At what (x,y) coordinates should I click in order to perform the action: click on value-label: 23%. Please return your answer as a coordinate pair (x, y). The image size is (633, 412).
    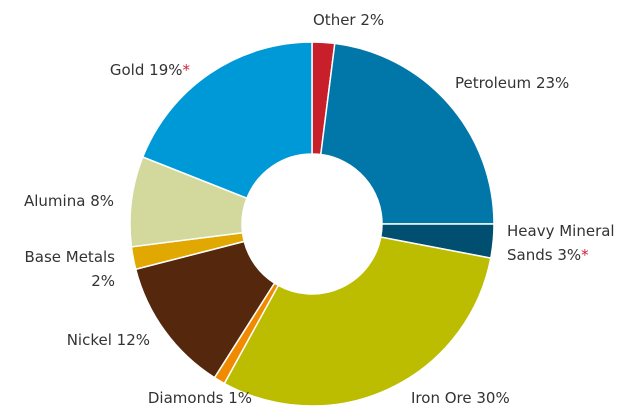
    Looking at the image, I should click on (552, 83).